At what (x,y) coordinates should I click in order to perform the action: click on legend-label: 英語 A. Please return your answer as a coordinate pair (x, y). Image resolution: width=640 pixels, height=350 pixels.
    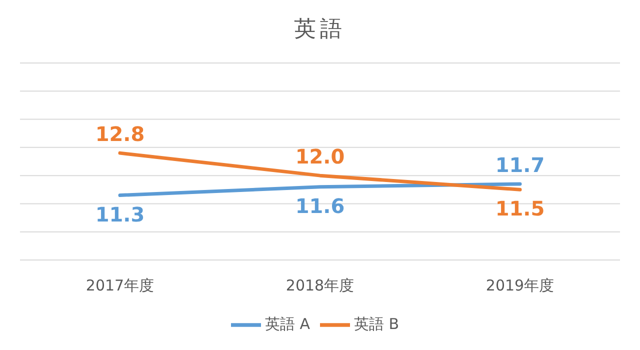
    Looking at the image, I should click on (287, 324).